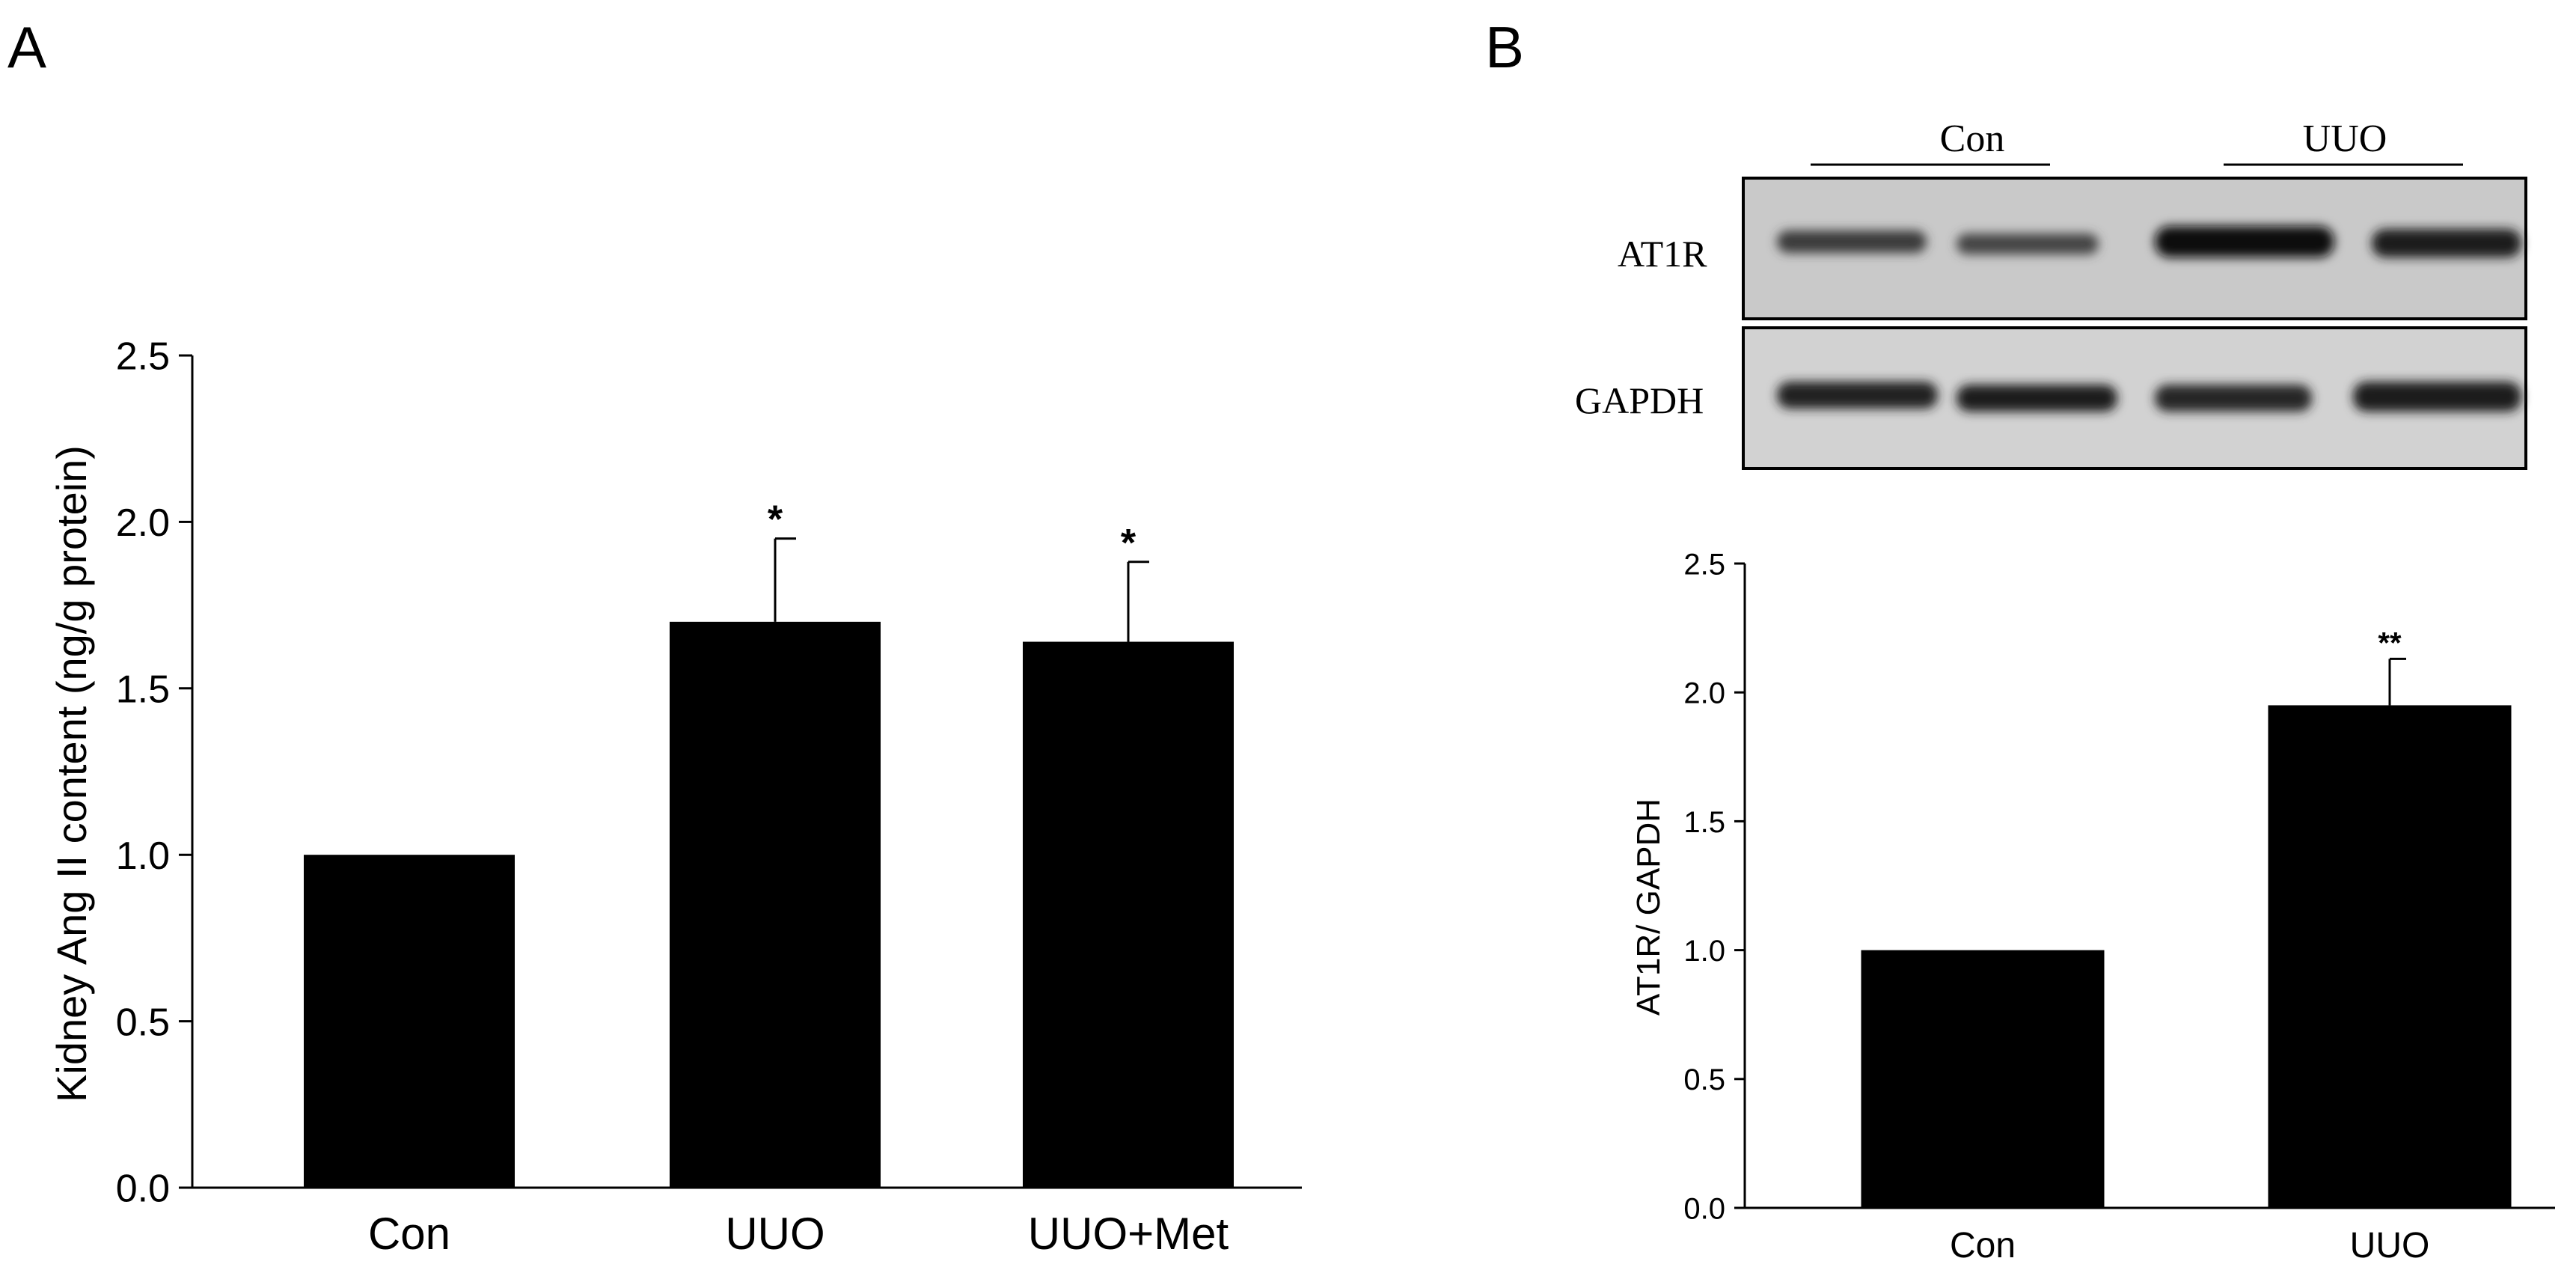 The width and height of the screenshot is (2576, 1270). Describe the element at coordinates (774, 1234) in the screenshot. I see `chart-a-category-label: UUO` at that location.